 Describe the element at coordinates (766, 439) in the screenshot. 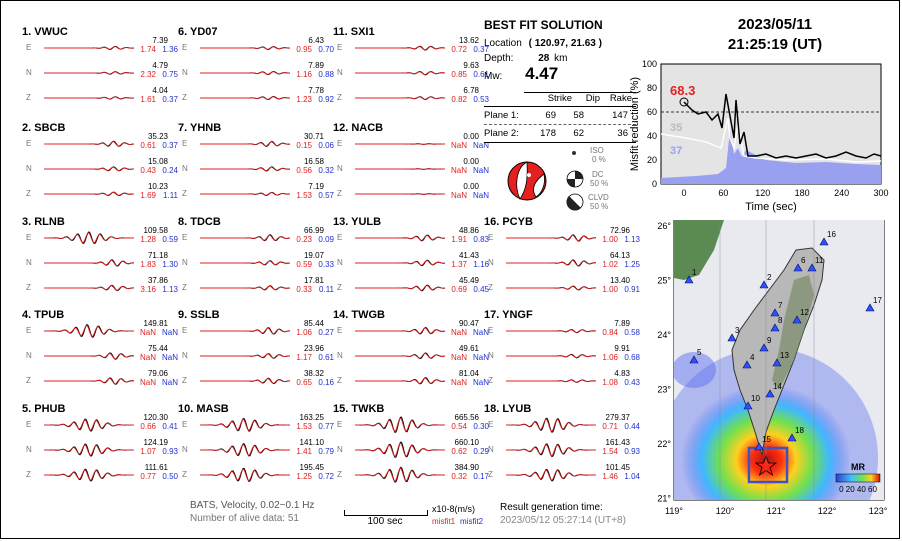

I see `station-number: 15` at that location.